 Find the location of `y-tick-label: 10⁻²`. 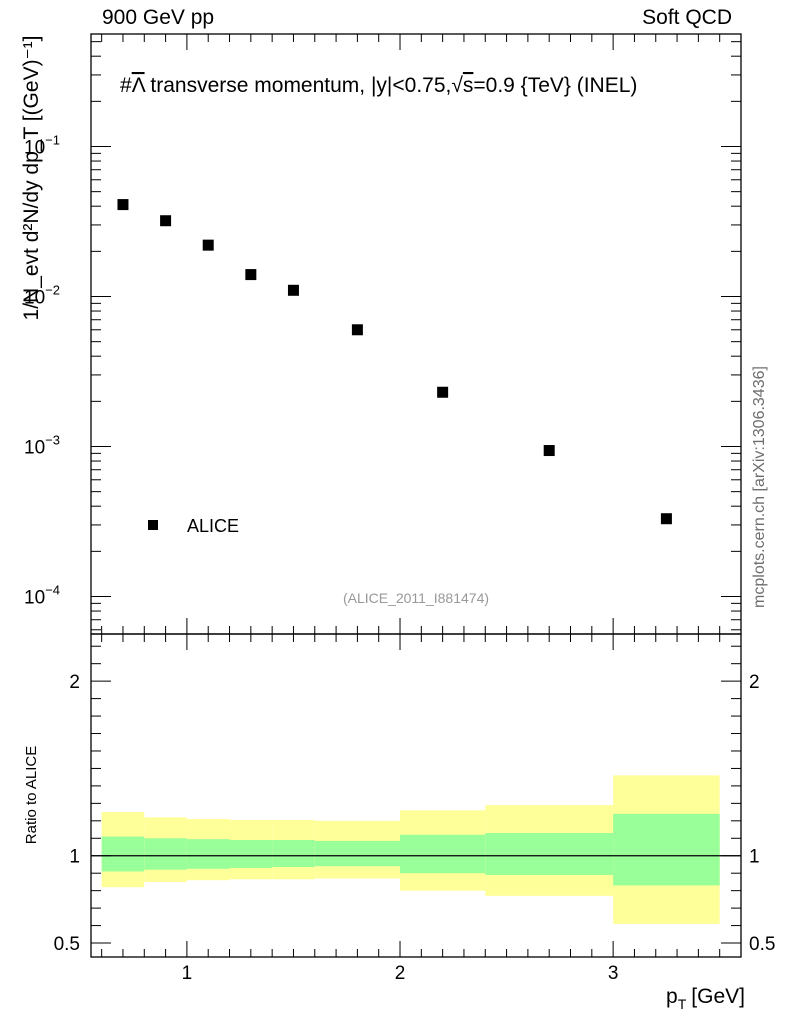

y-tick-label: 10⁻² is located at coordinates (42, 296).